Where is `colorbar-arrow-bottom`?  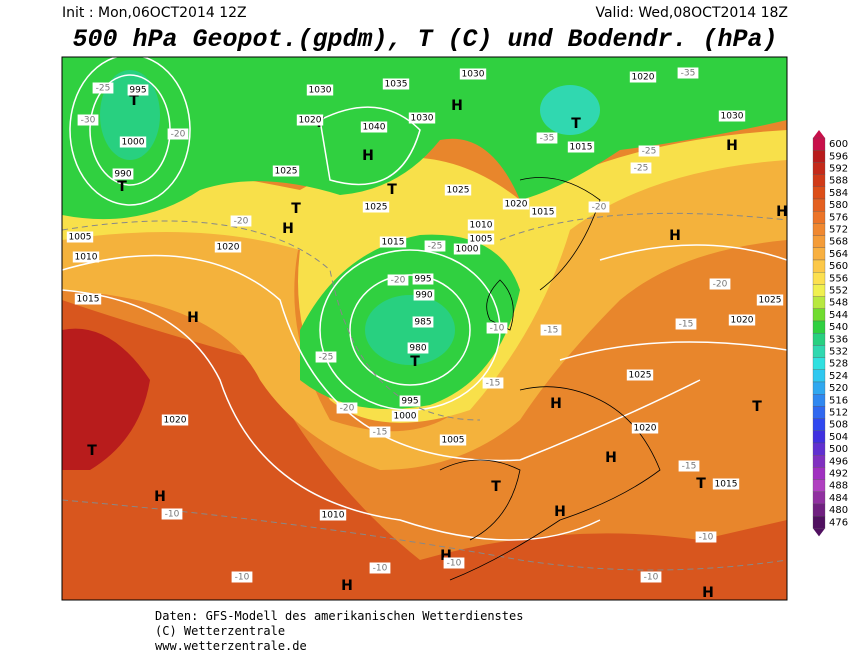
colorbar-arrow-bottom is located at coordinates (819, 532).